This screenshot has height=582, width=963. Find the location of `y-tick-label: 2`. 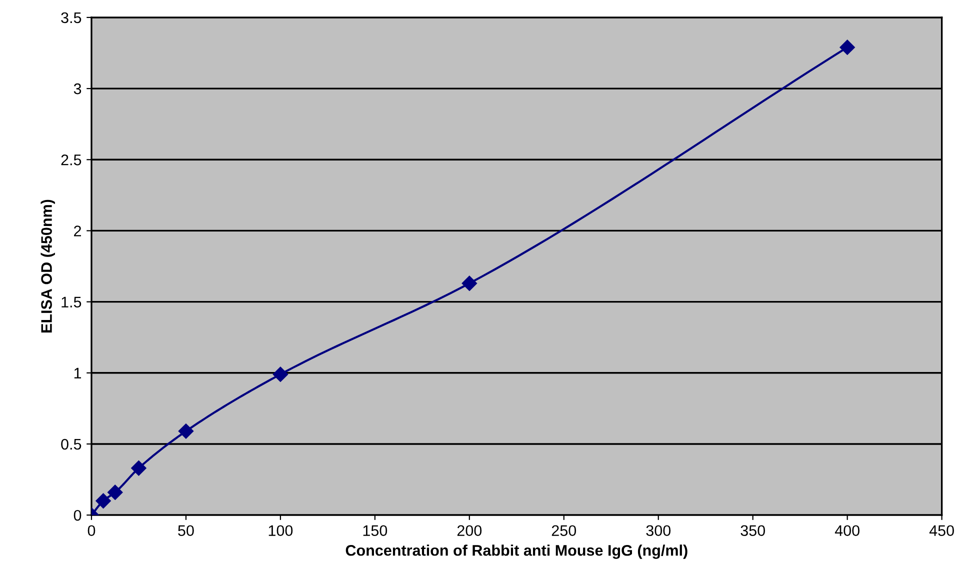

y-tick-label: 2 is located at coordinates (77, 231).